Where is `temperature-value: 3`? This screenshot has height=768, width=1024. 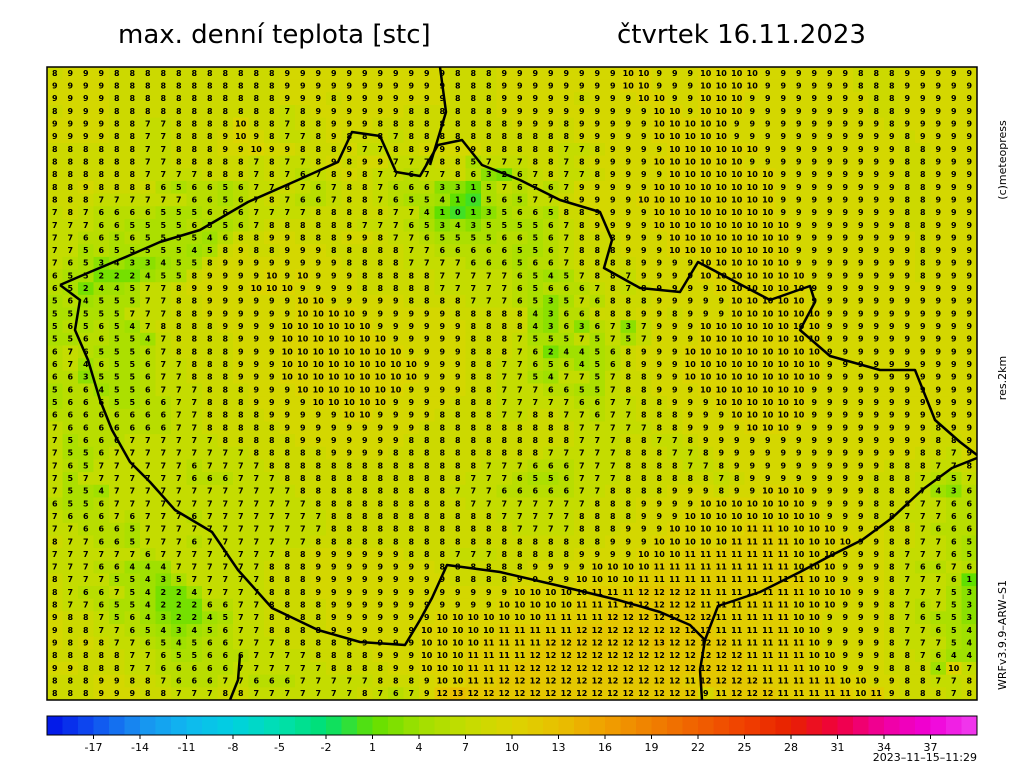
temperature-value: 3 is located at coordinates (148, 263).